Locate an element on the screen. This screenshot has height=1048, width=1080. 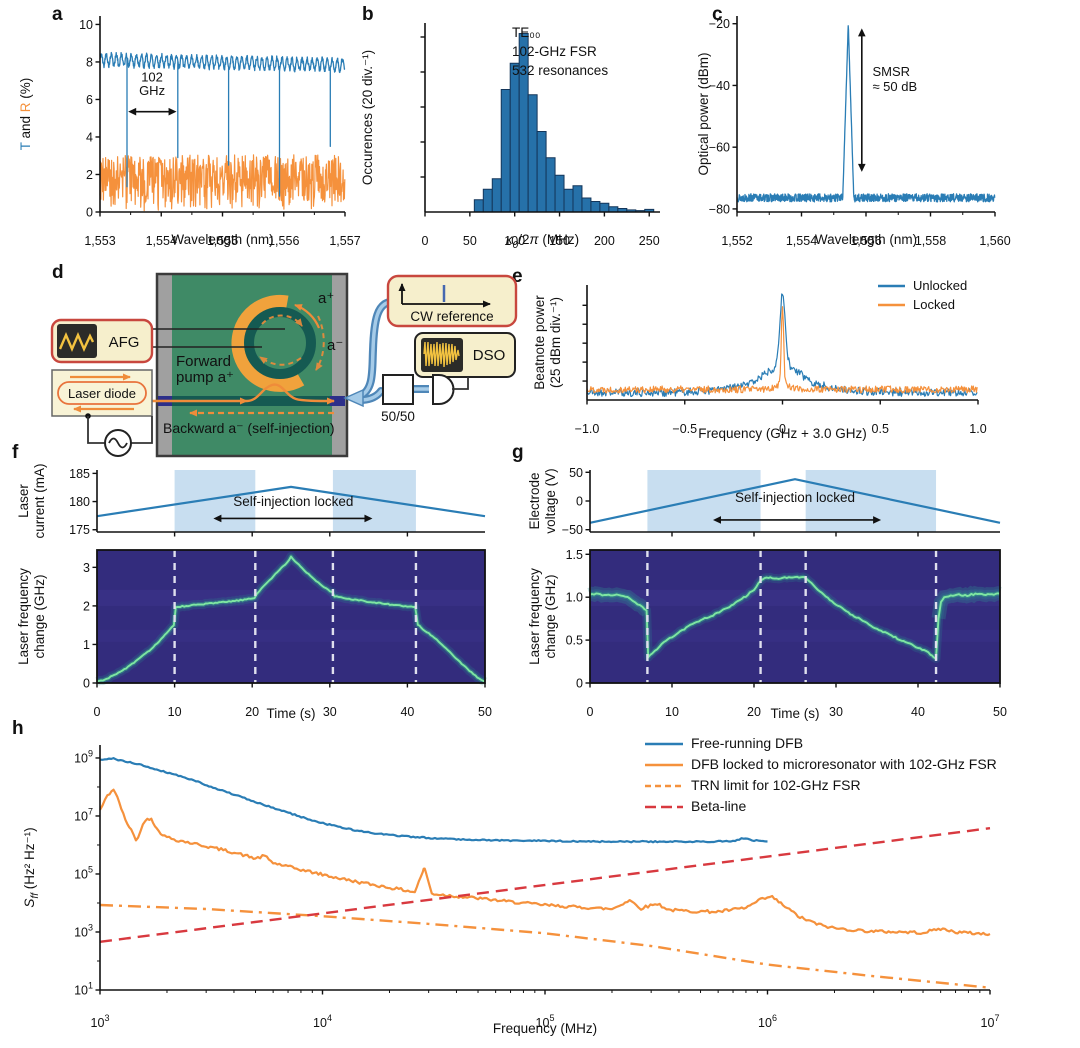
svg-text: 102-GHz FSR is located at coordinates (554, 51).